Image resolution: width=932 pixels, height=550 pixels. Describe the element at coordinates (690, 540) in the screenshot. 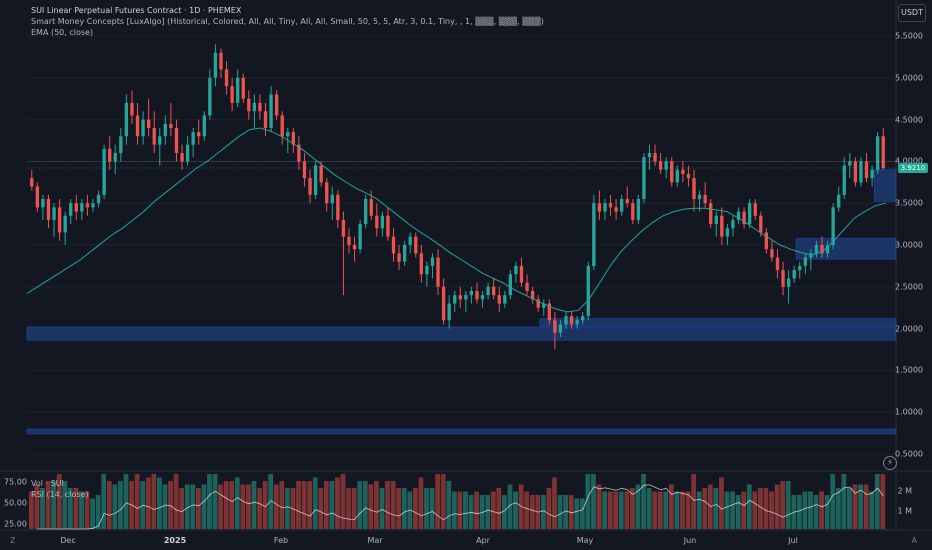

I see `time-axis-label: Jun` at that location.